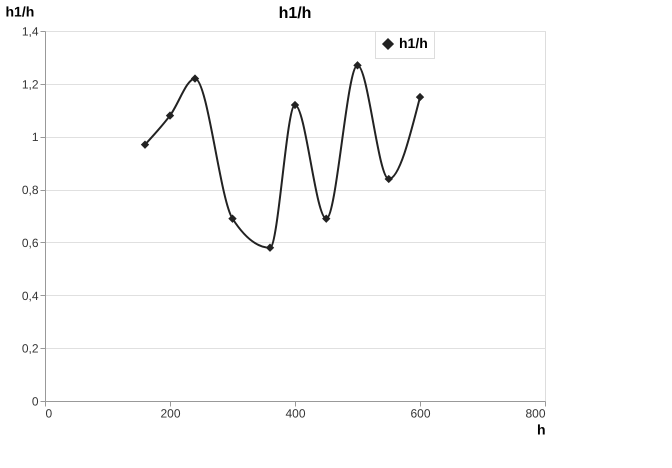  What do you see at coordinates (49, 413) in the screenshot?
I see `x-tick-label: 0` at bounding box center [49, 413].